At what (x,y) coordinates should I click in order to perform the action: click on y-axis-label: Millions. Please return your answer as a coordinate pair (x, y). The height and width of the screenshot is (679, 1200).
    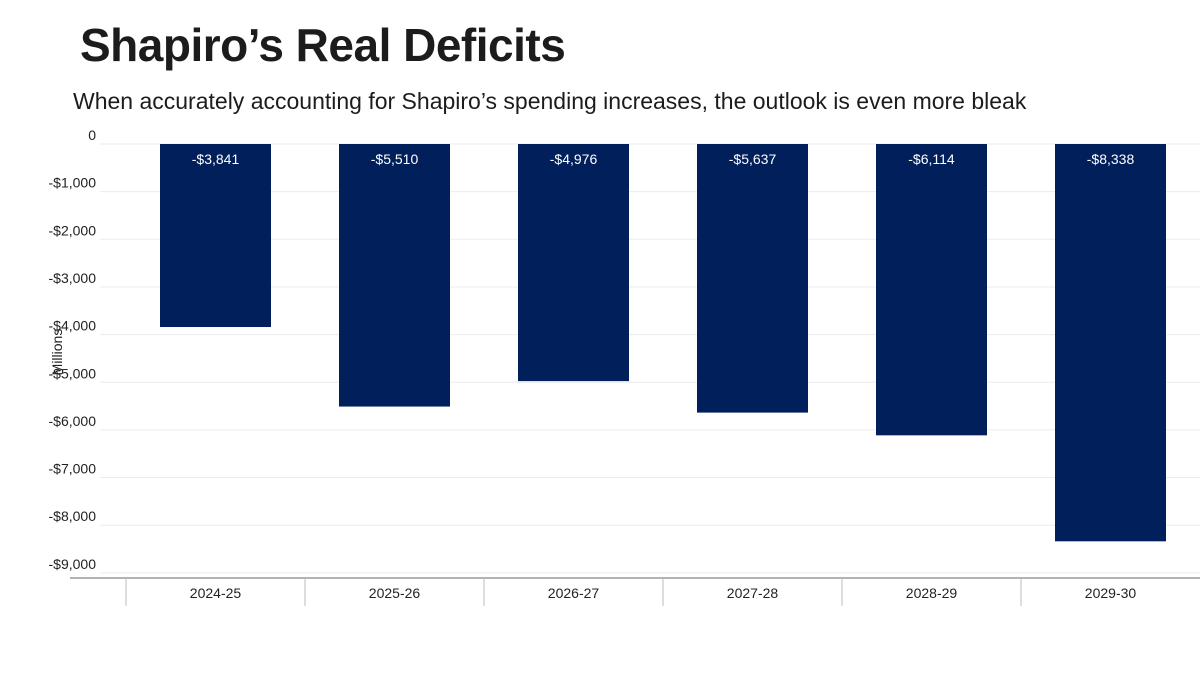
    Looking at the image, I should click on (57, 352).